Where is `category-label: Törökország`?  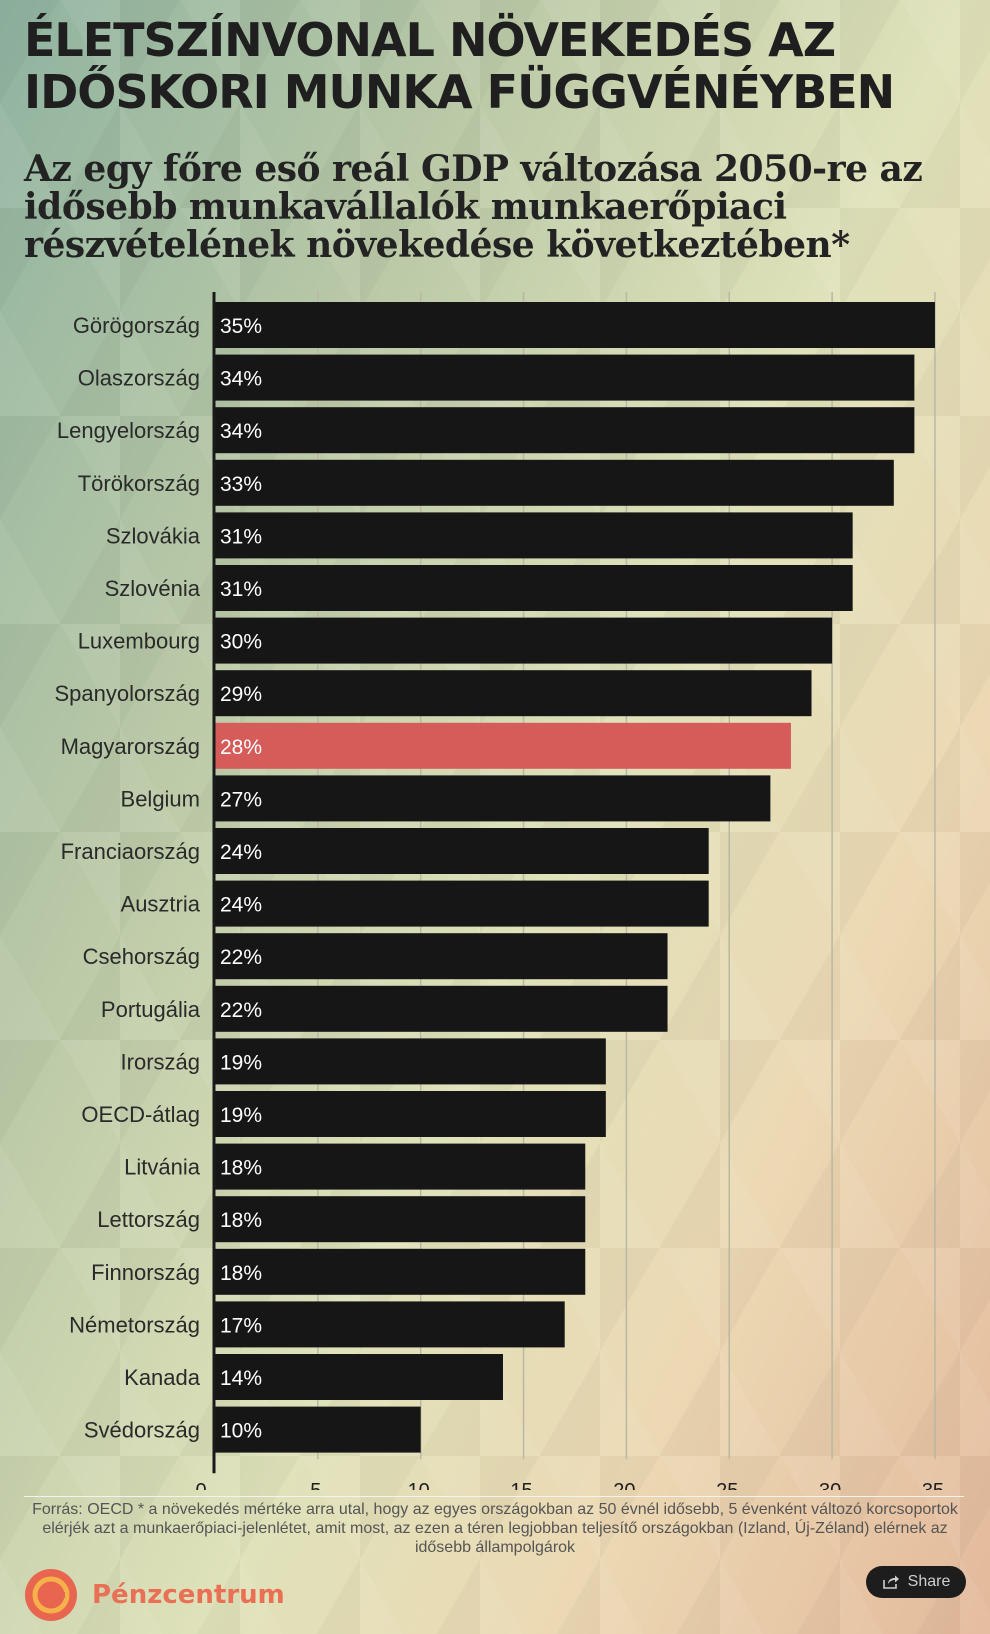
category-label: Törökország is located at coordinates (139, 483).